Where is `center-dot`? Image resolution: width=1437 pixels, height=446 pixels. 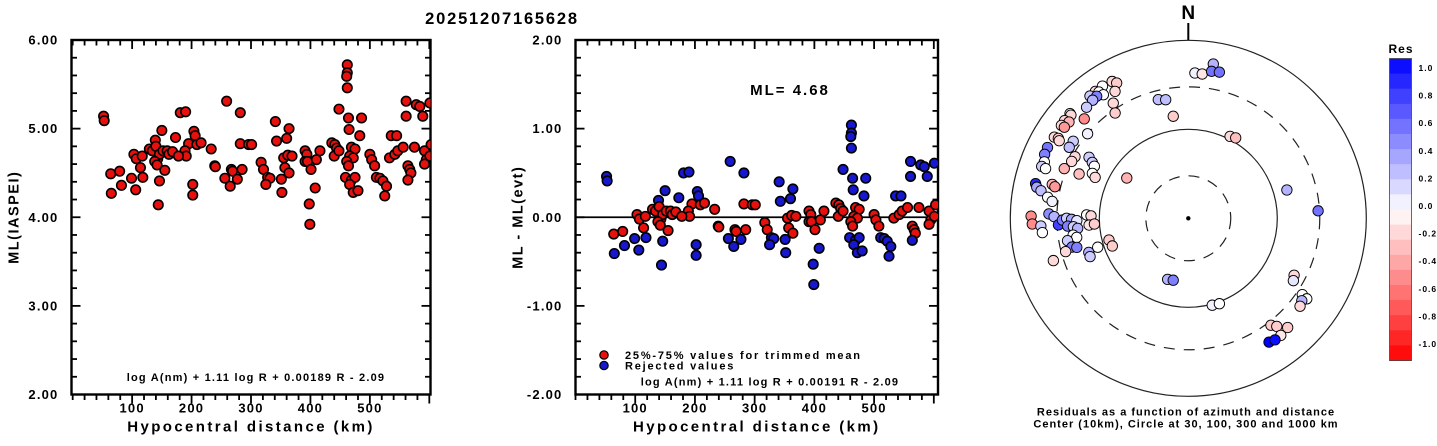
center-dot is located at coordinates (1188, 218).